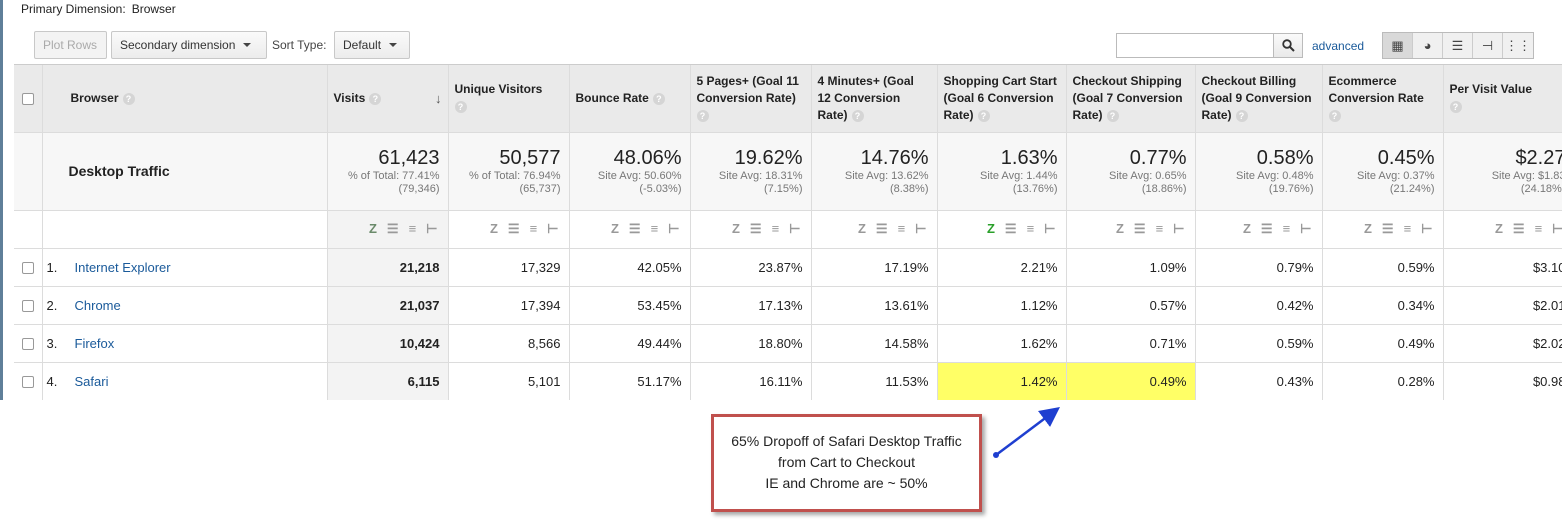 This screenshot has height=529, width=1562. I want to click on metric-cell: 17.19%, so click(874, 267).